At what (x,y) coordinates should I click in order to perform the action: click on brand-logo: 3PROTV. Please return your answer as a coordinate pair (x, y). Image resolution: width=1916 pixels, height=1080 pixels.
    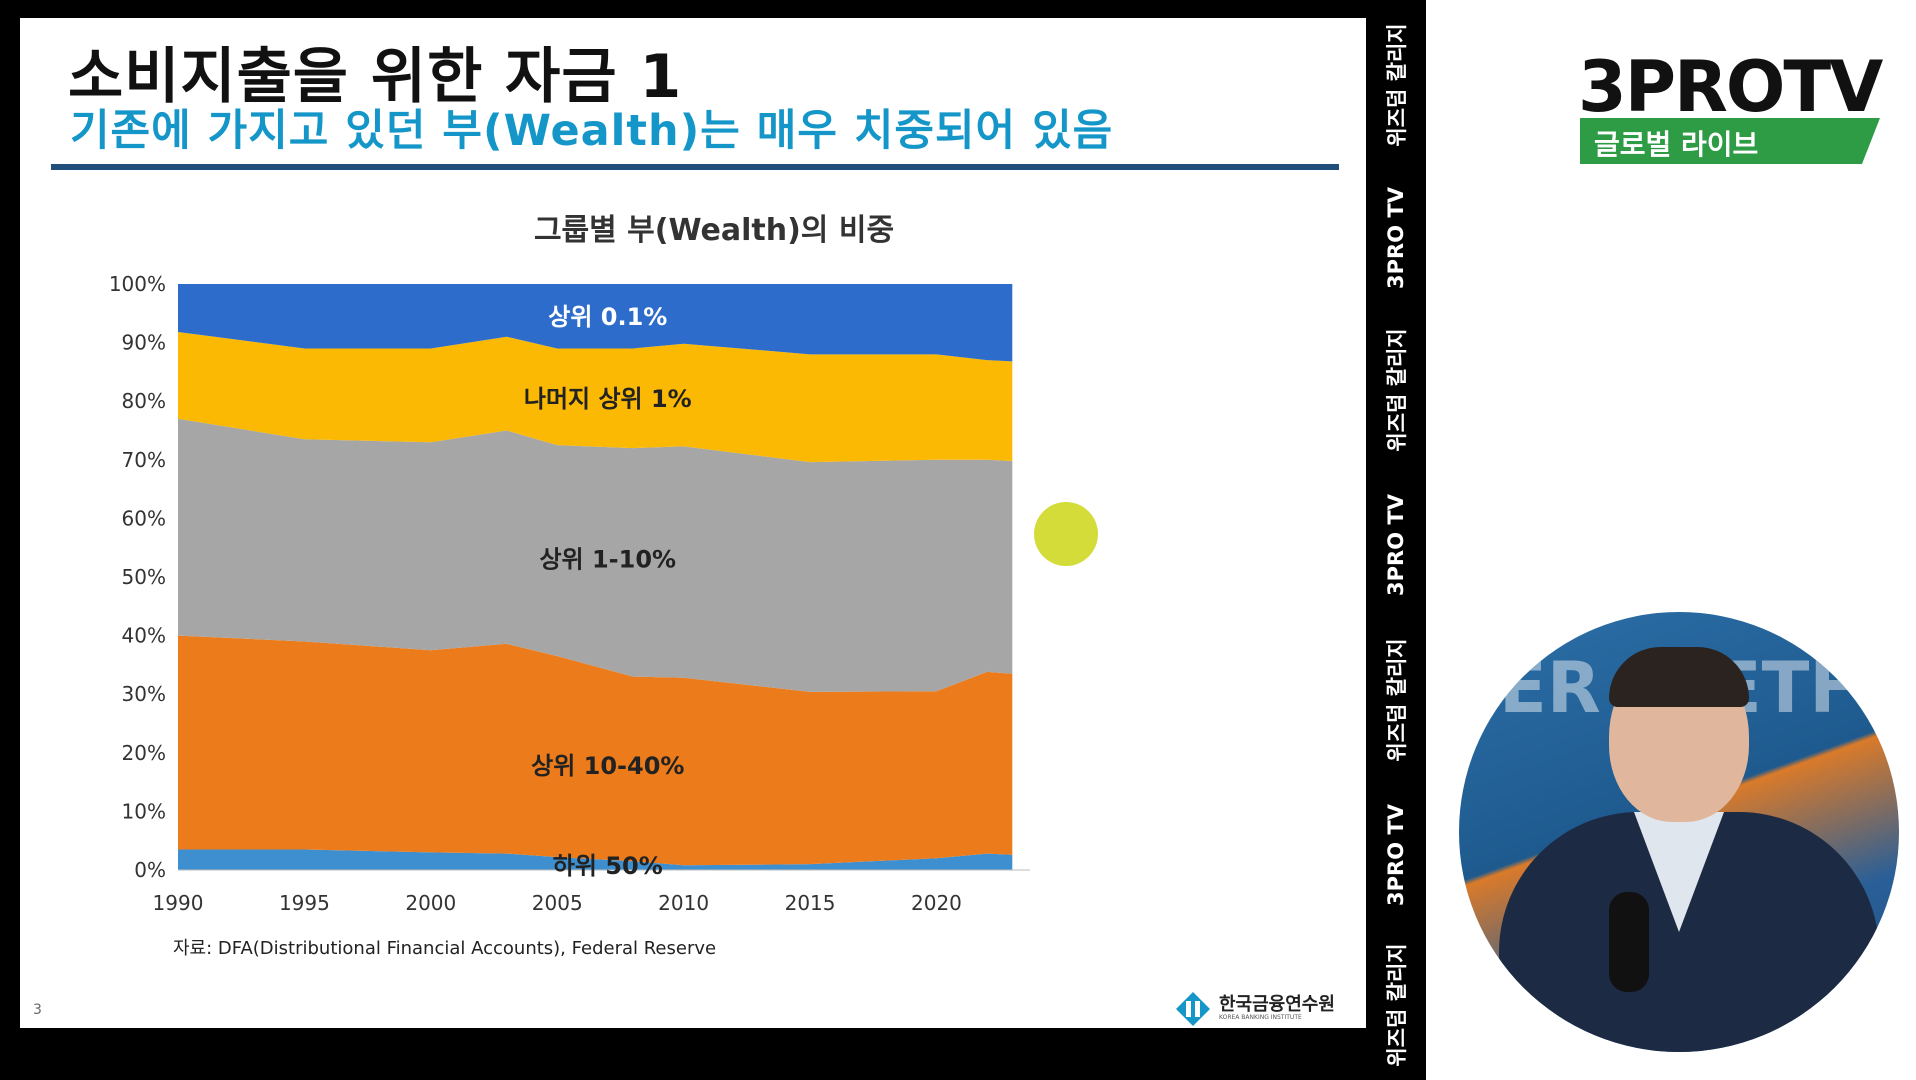
    Looking at the image, I should click on (1730, 87).